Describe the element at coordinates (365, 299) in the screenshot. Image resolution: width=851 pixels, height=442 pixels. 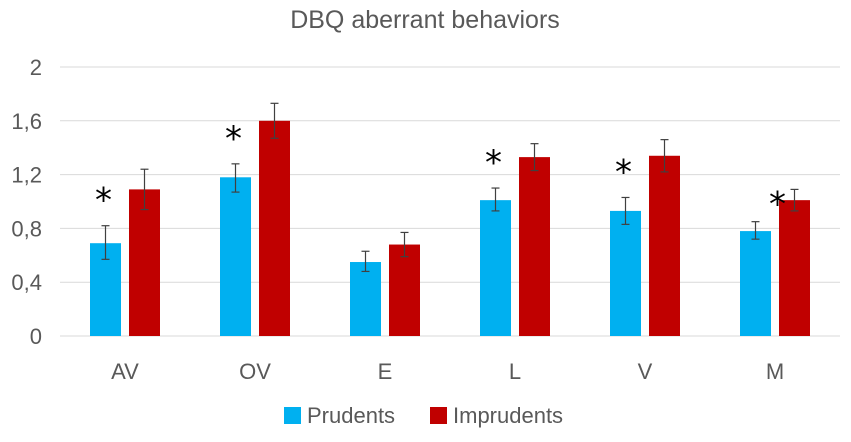
I see `bar-prudents-e` at that location.